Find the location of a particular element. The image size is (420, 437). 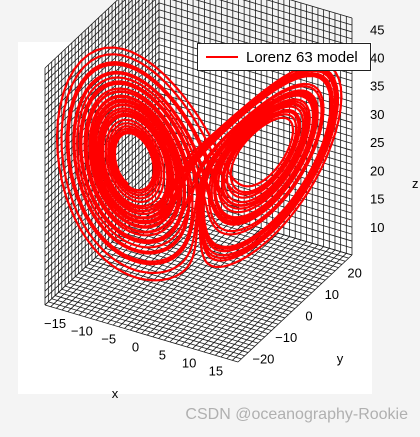

legend: Lorenz 63 model is located at coordinates (284, 57).